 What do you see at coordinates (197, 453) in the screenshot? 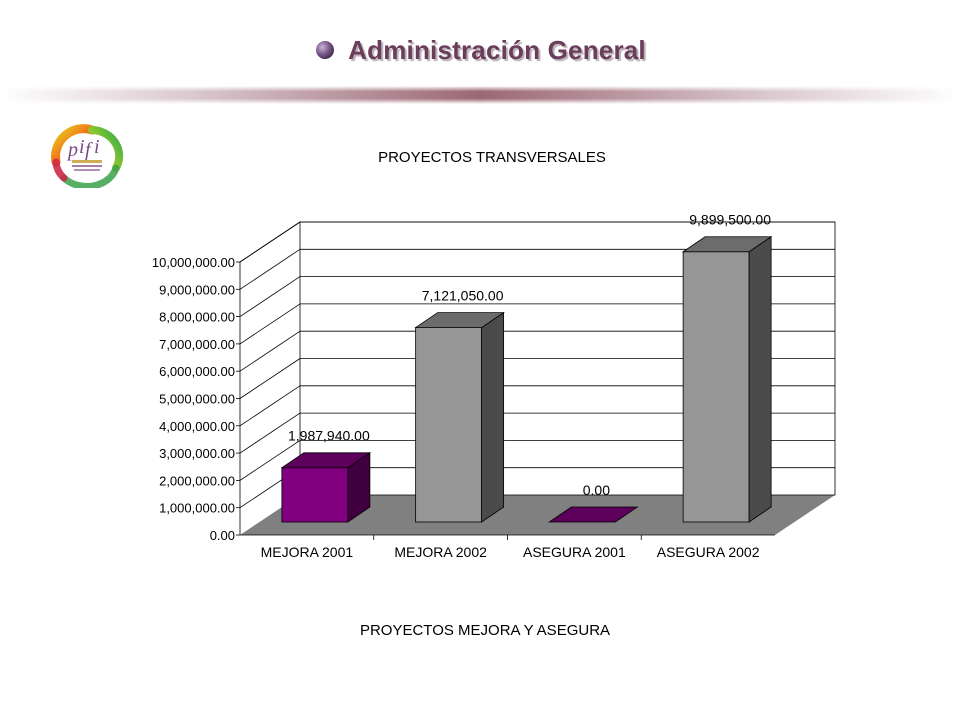
I see `y-tick-label: 3,000,000.00` at bounding box center [197, 453].